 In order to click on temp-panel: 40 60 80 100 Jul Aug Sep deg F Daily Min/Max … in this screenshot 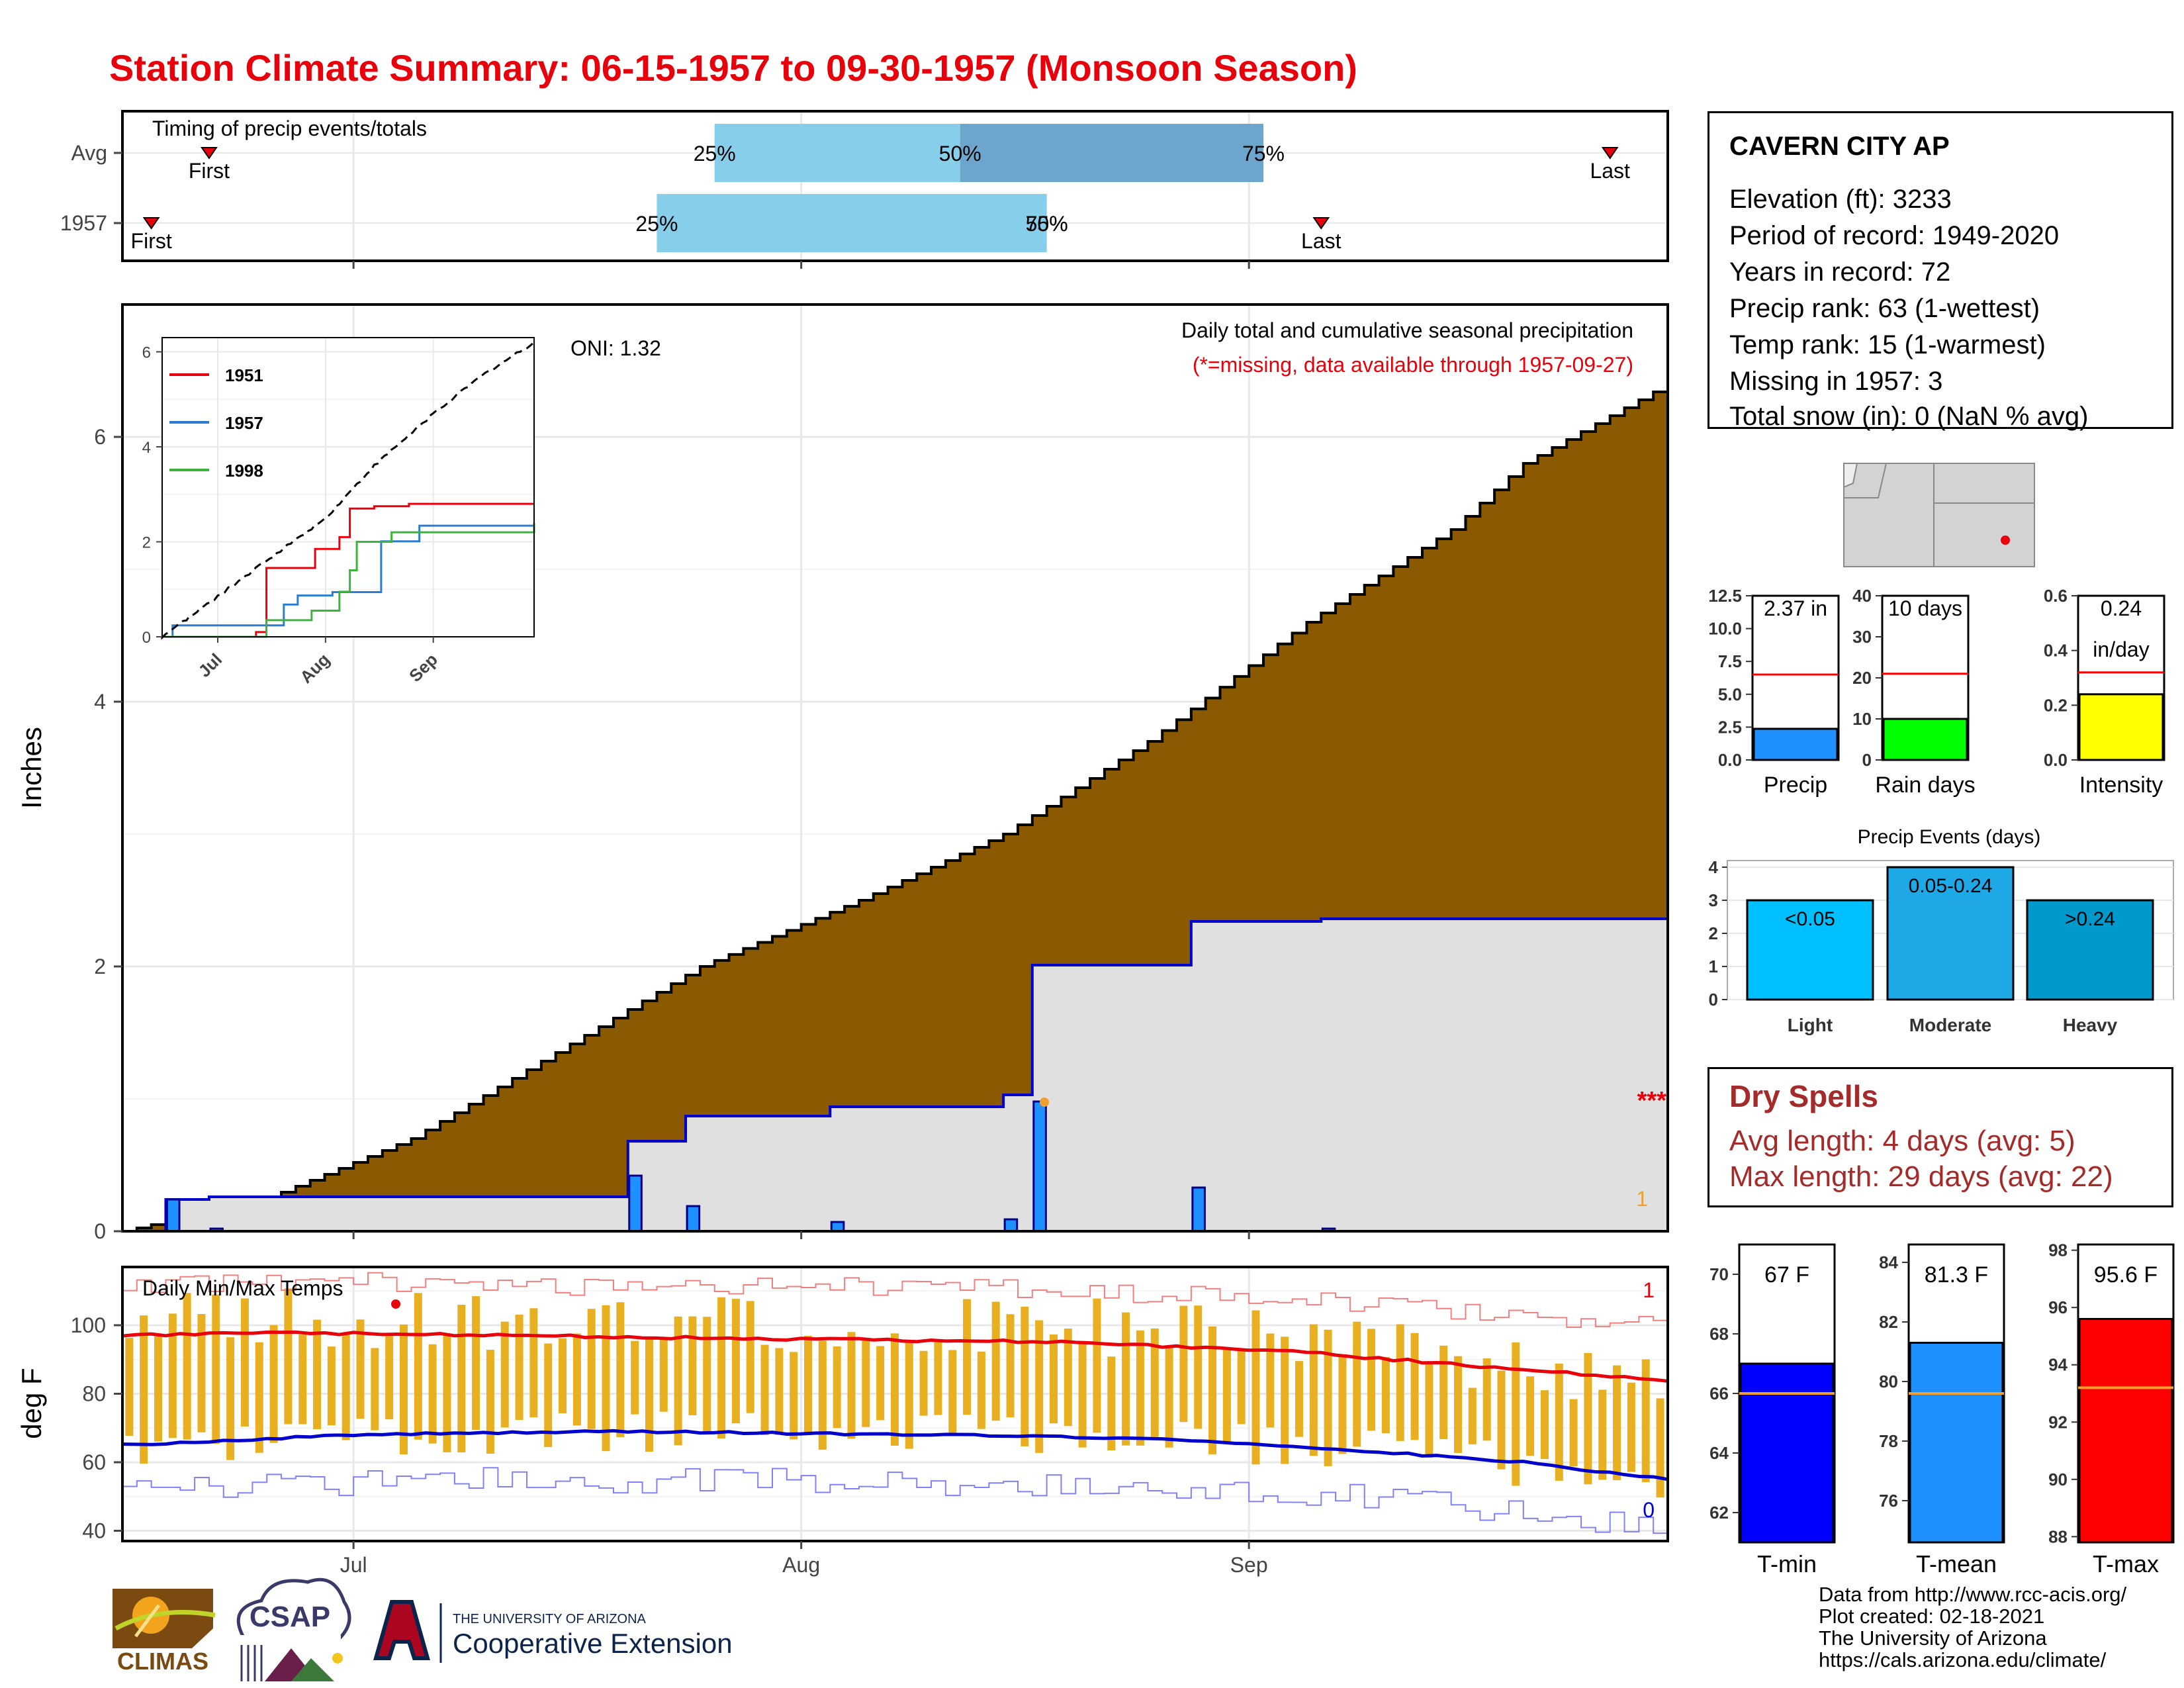, I will do `click(842, 1421)`.